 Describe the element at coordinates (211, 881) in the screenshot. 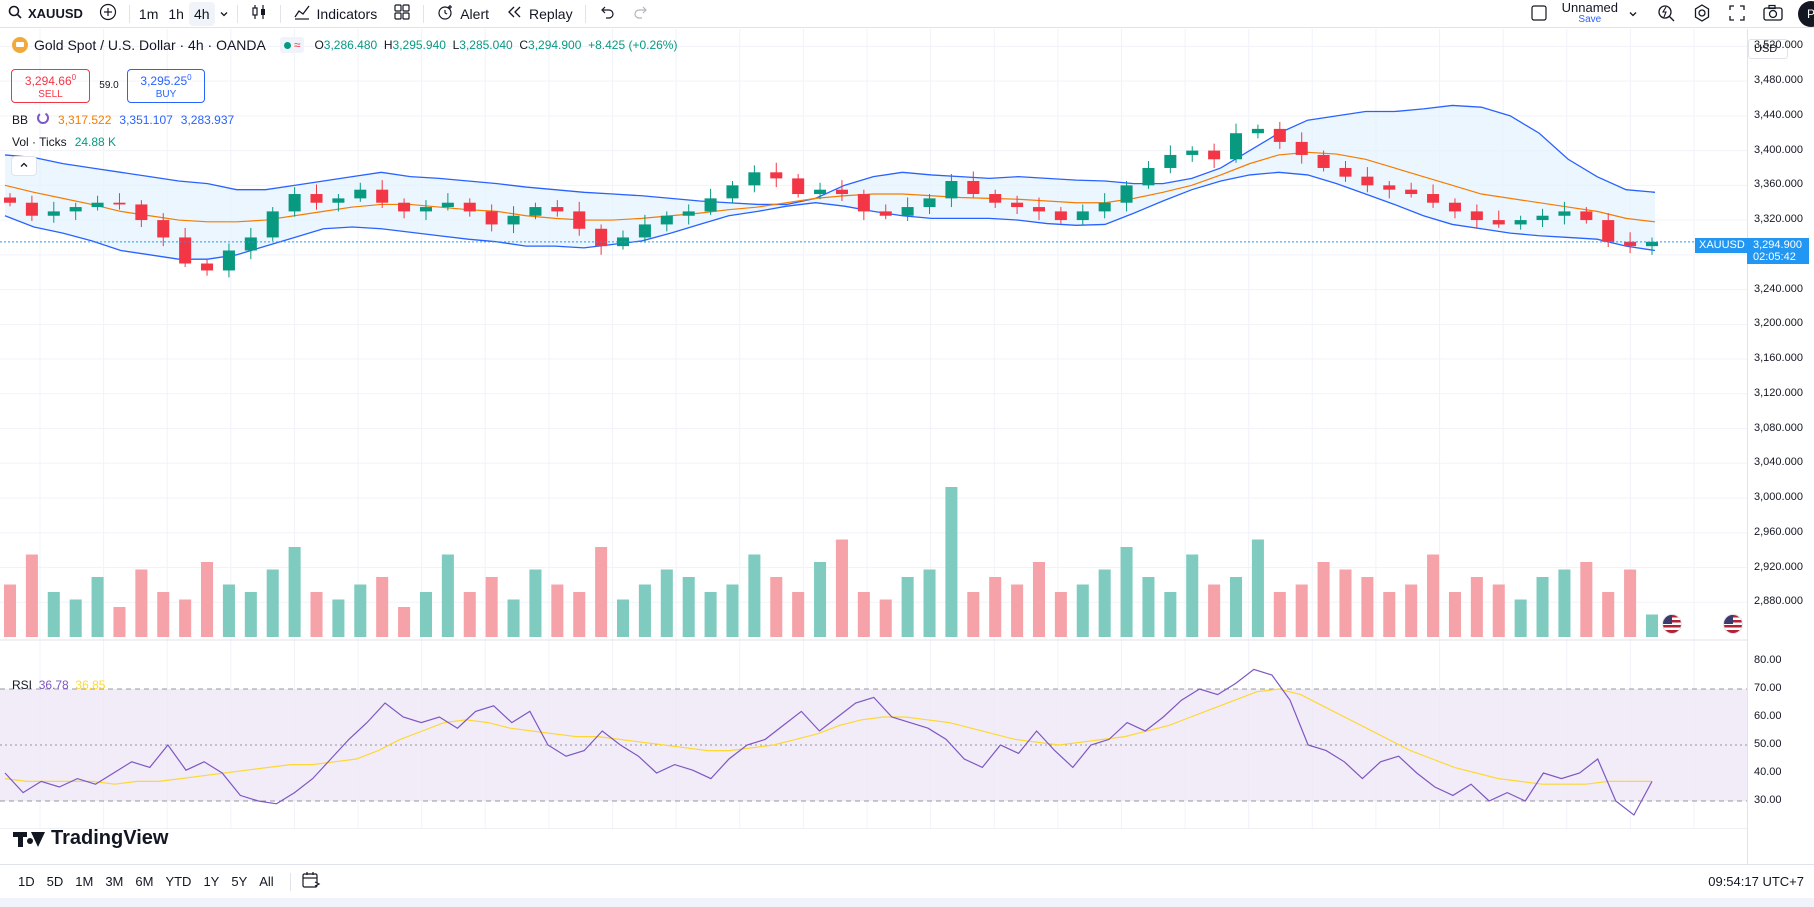

I see `range-button-1y: 1Y` at that location.